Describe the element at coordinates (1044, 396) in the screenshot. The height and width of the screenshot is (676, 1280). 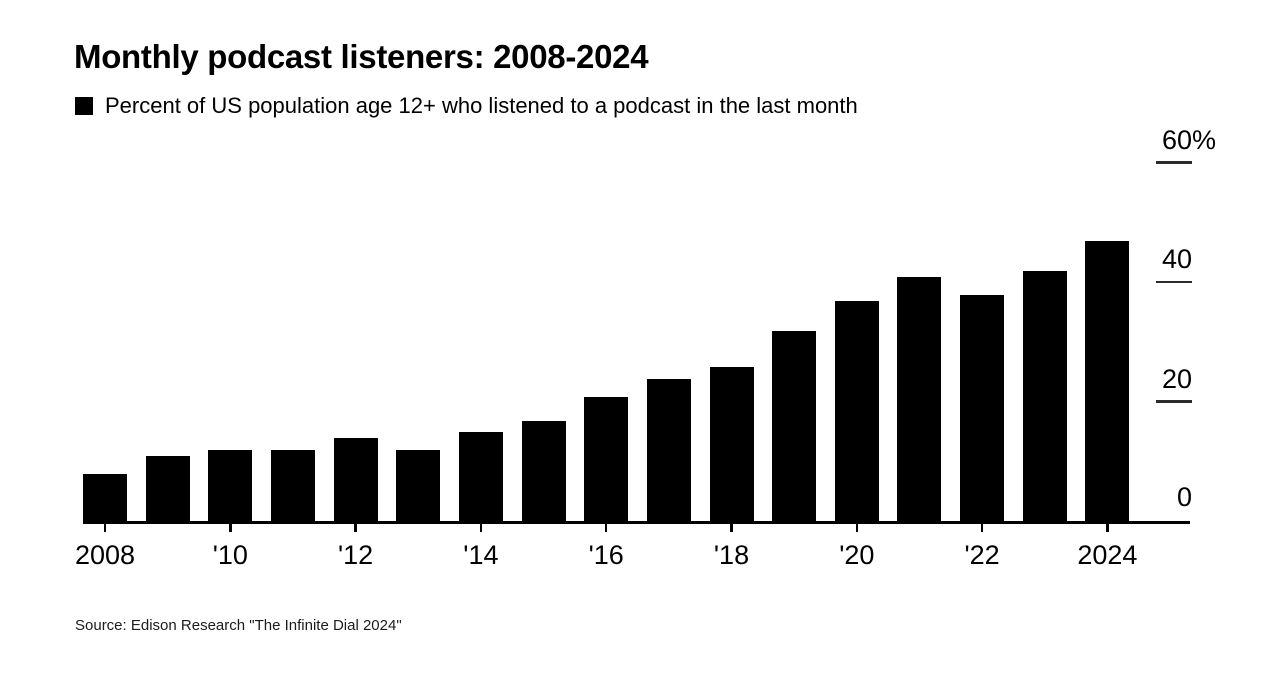
I see `bar-2023` at that location.